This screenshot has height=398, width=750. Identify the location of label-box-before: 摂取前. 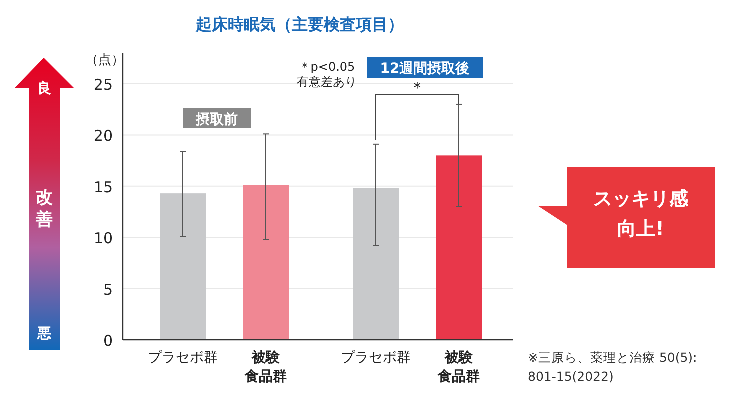
(217, 118).